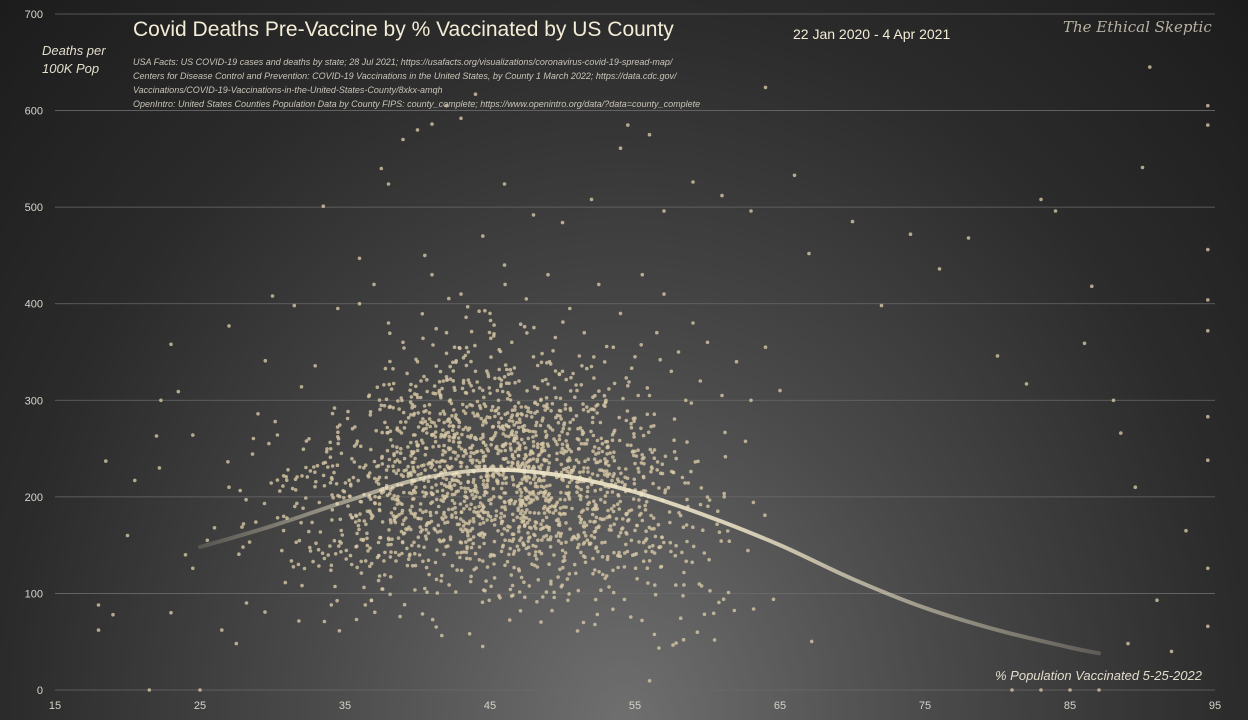 Image resolution: width=1248 pixels, height=720 pixels. What do you see at coordinates (34, 112) in the screenshot?
I see `y-tick-label: 600` at bounding box center [34, 112].